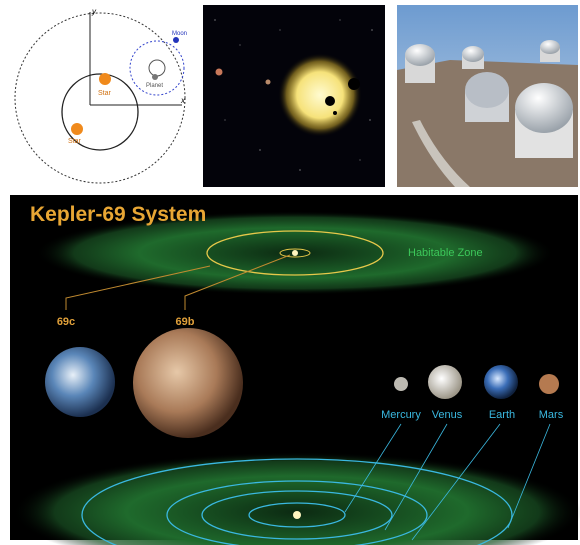  What do you see at coordinates (100, 112) in the screenshot?
I see `star-orbit` at bounding box center [100, 112].